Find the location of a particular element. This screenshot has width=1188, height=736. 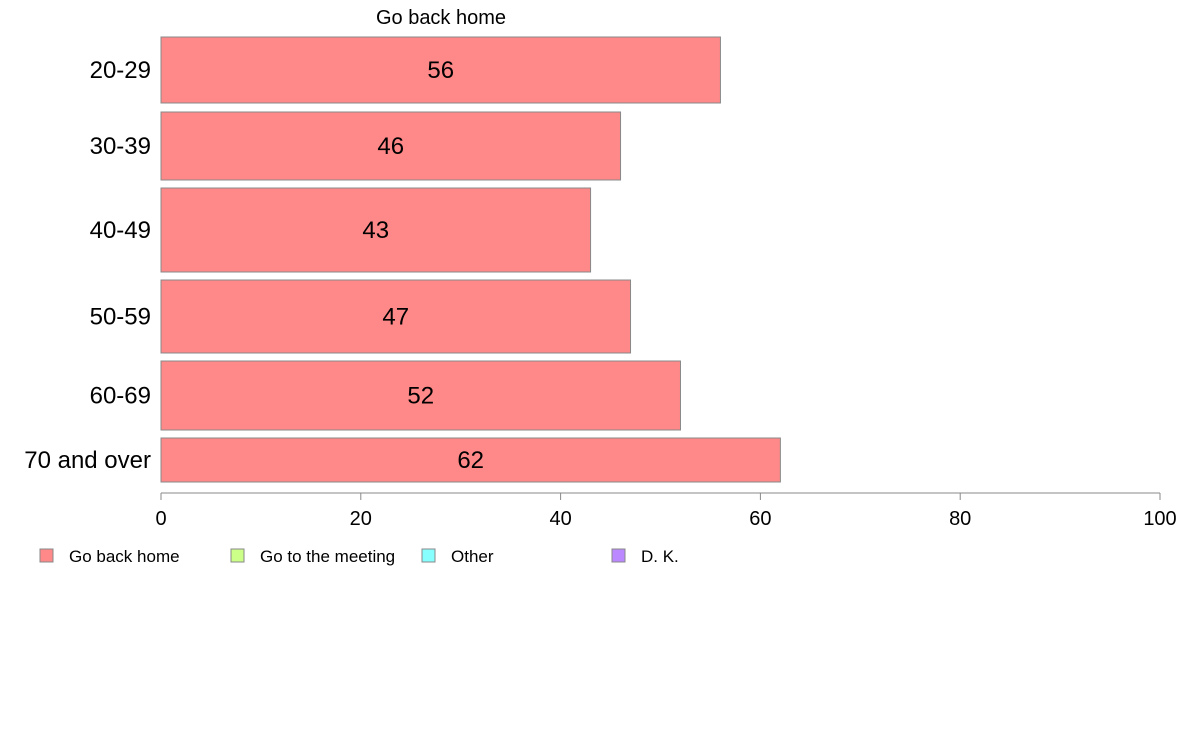

data-label: 52 is located at coordinates (420, 396).